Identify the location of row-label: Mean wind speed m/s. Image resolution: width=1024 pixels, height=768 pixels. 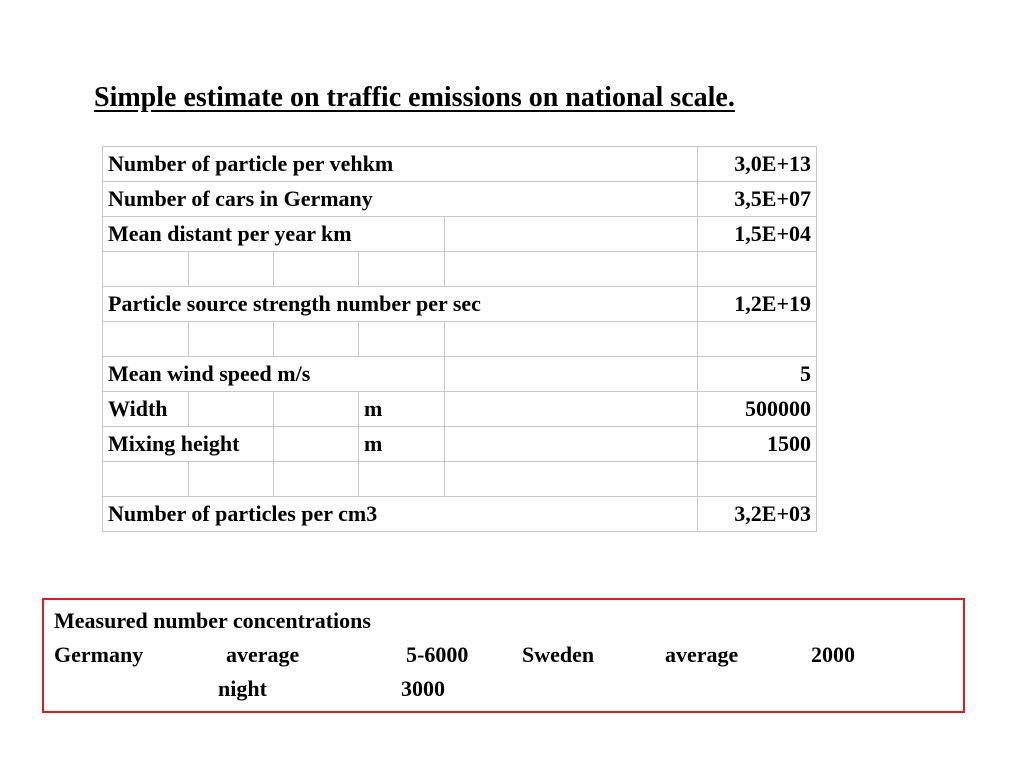
(273, 374).